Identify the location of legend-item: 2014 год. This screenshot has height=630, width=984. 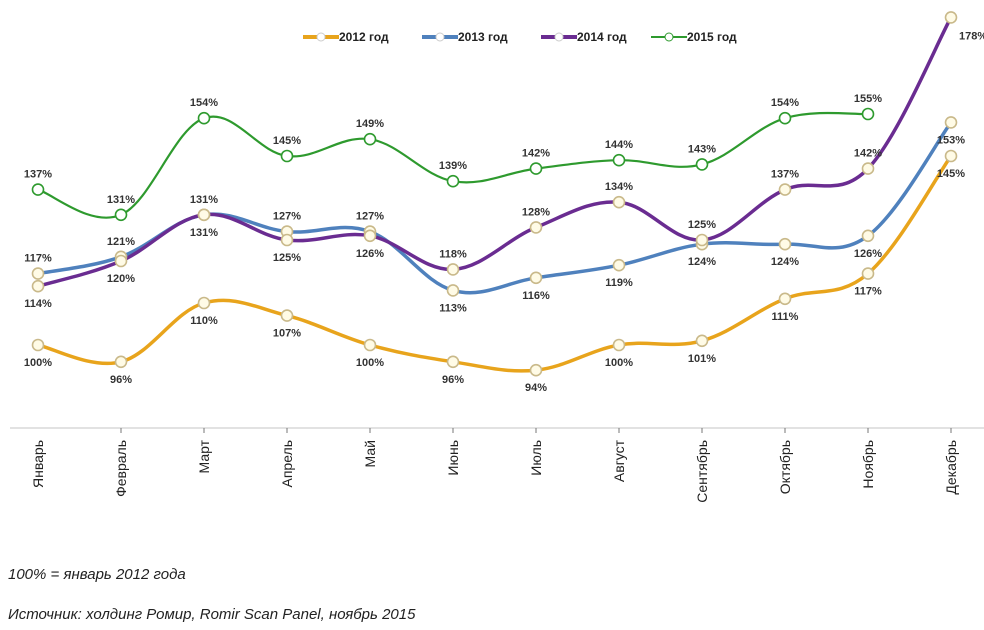
(584, 37).